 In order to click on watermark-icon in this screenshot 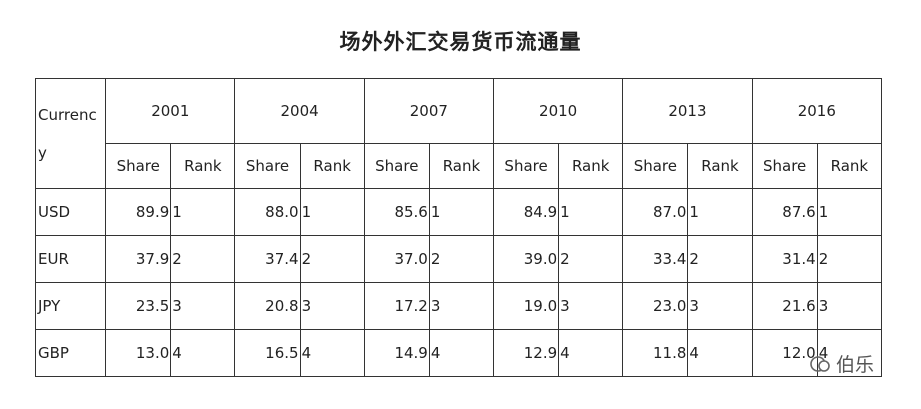, I will do `click(820, 363)`.